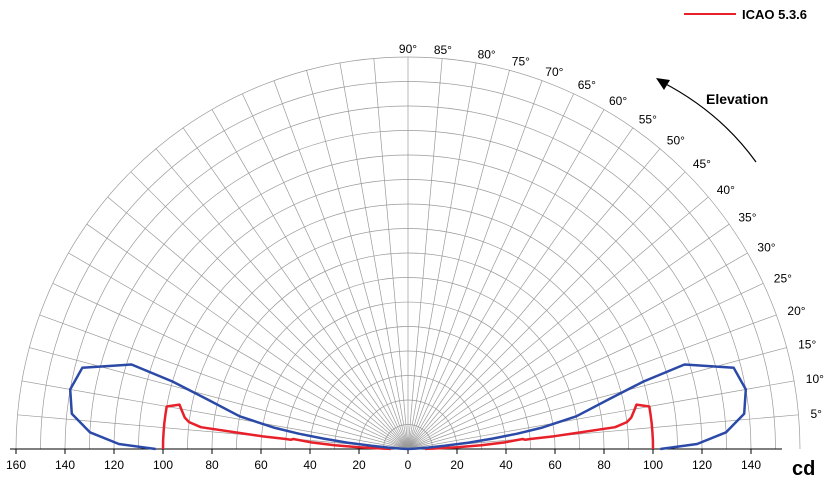 The width and height of the screenshot is (837, 483). I want to click on icao-series-line-right, so click(539, 427).